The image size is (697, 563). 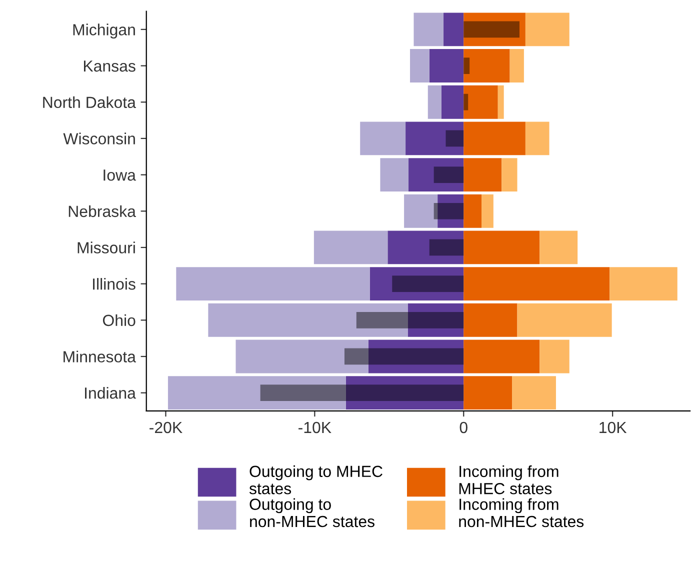 What do you see at coordinates (104, 31) in the screenshot?
I see `y-tick-label: Michigan` at bounding box center [104, 31].